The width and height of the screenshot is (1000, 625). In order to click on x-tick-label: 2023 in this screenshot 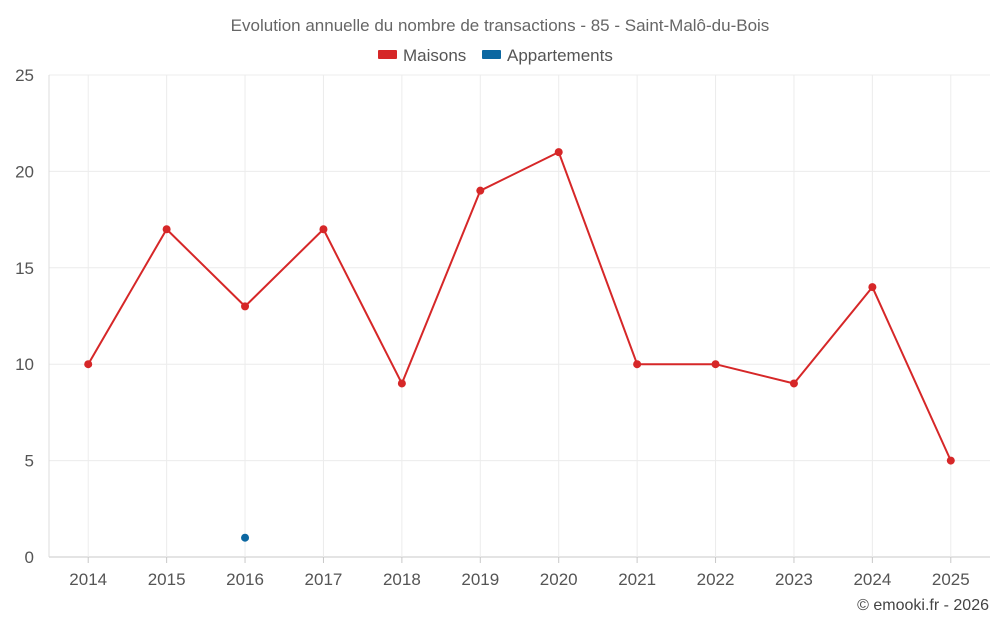, I will do `click(794, 579)`.